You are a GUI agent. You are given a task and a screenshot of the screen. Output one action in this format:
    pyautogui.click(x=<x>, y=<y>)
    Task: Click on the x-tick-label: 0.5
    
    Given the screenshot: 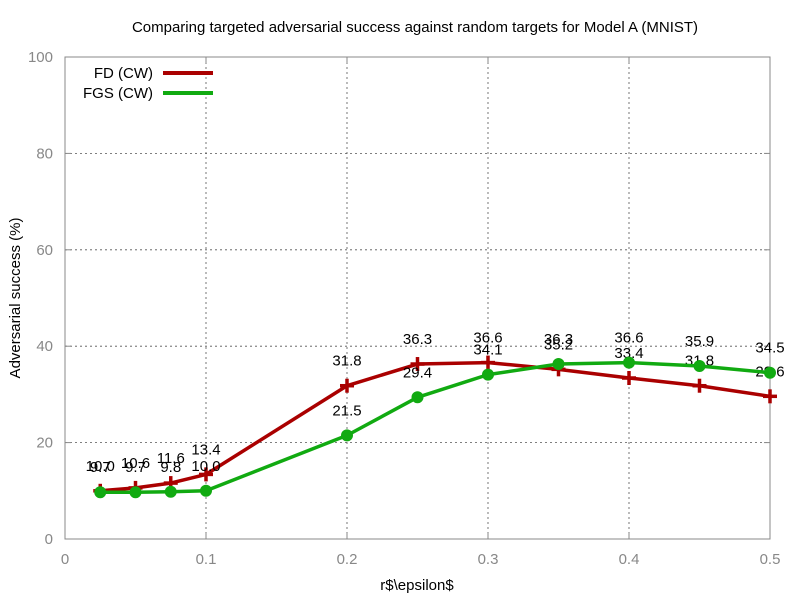 What is the action you would take?
    pyautogui.click(x=770, y=559)
    